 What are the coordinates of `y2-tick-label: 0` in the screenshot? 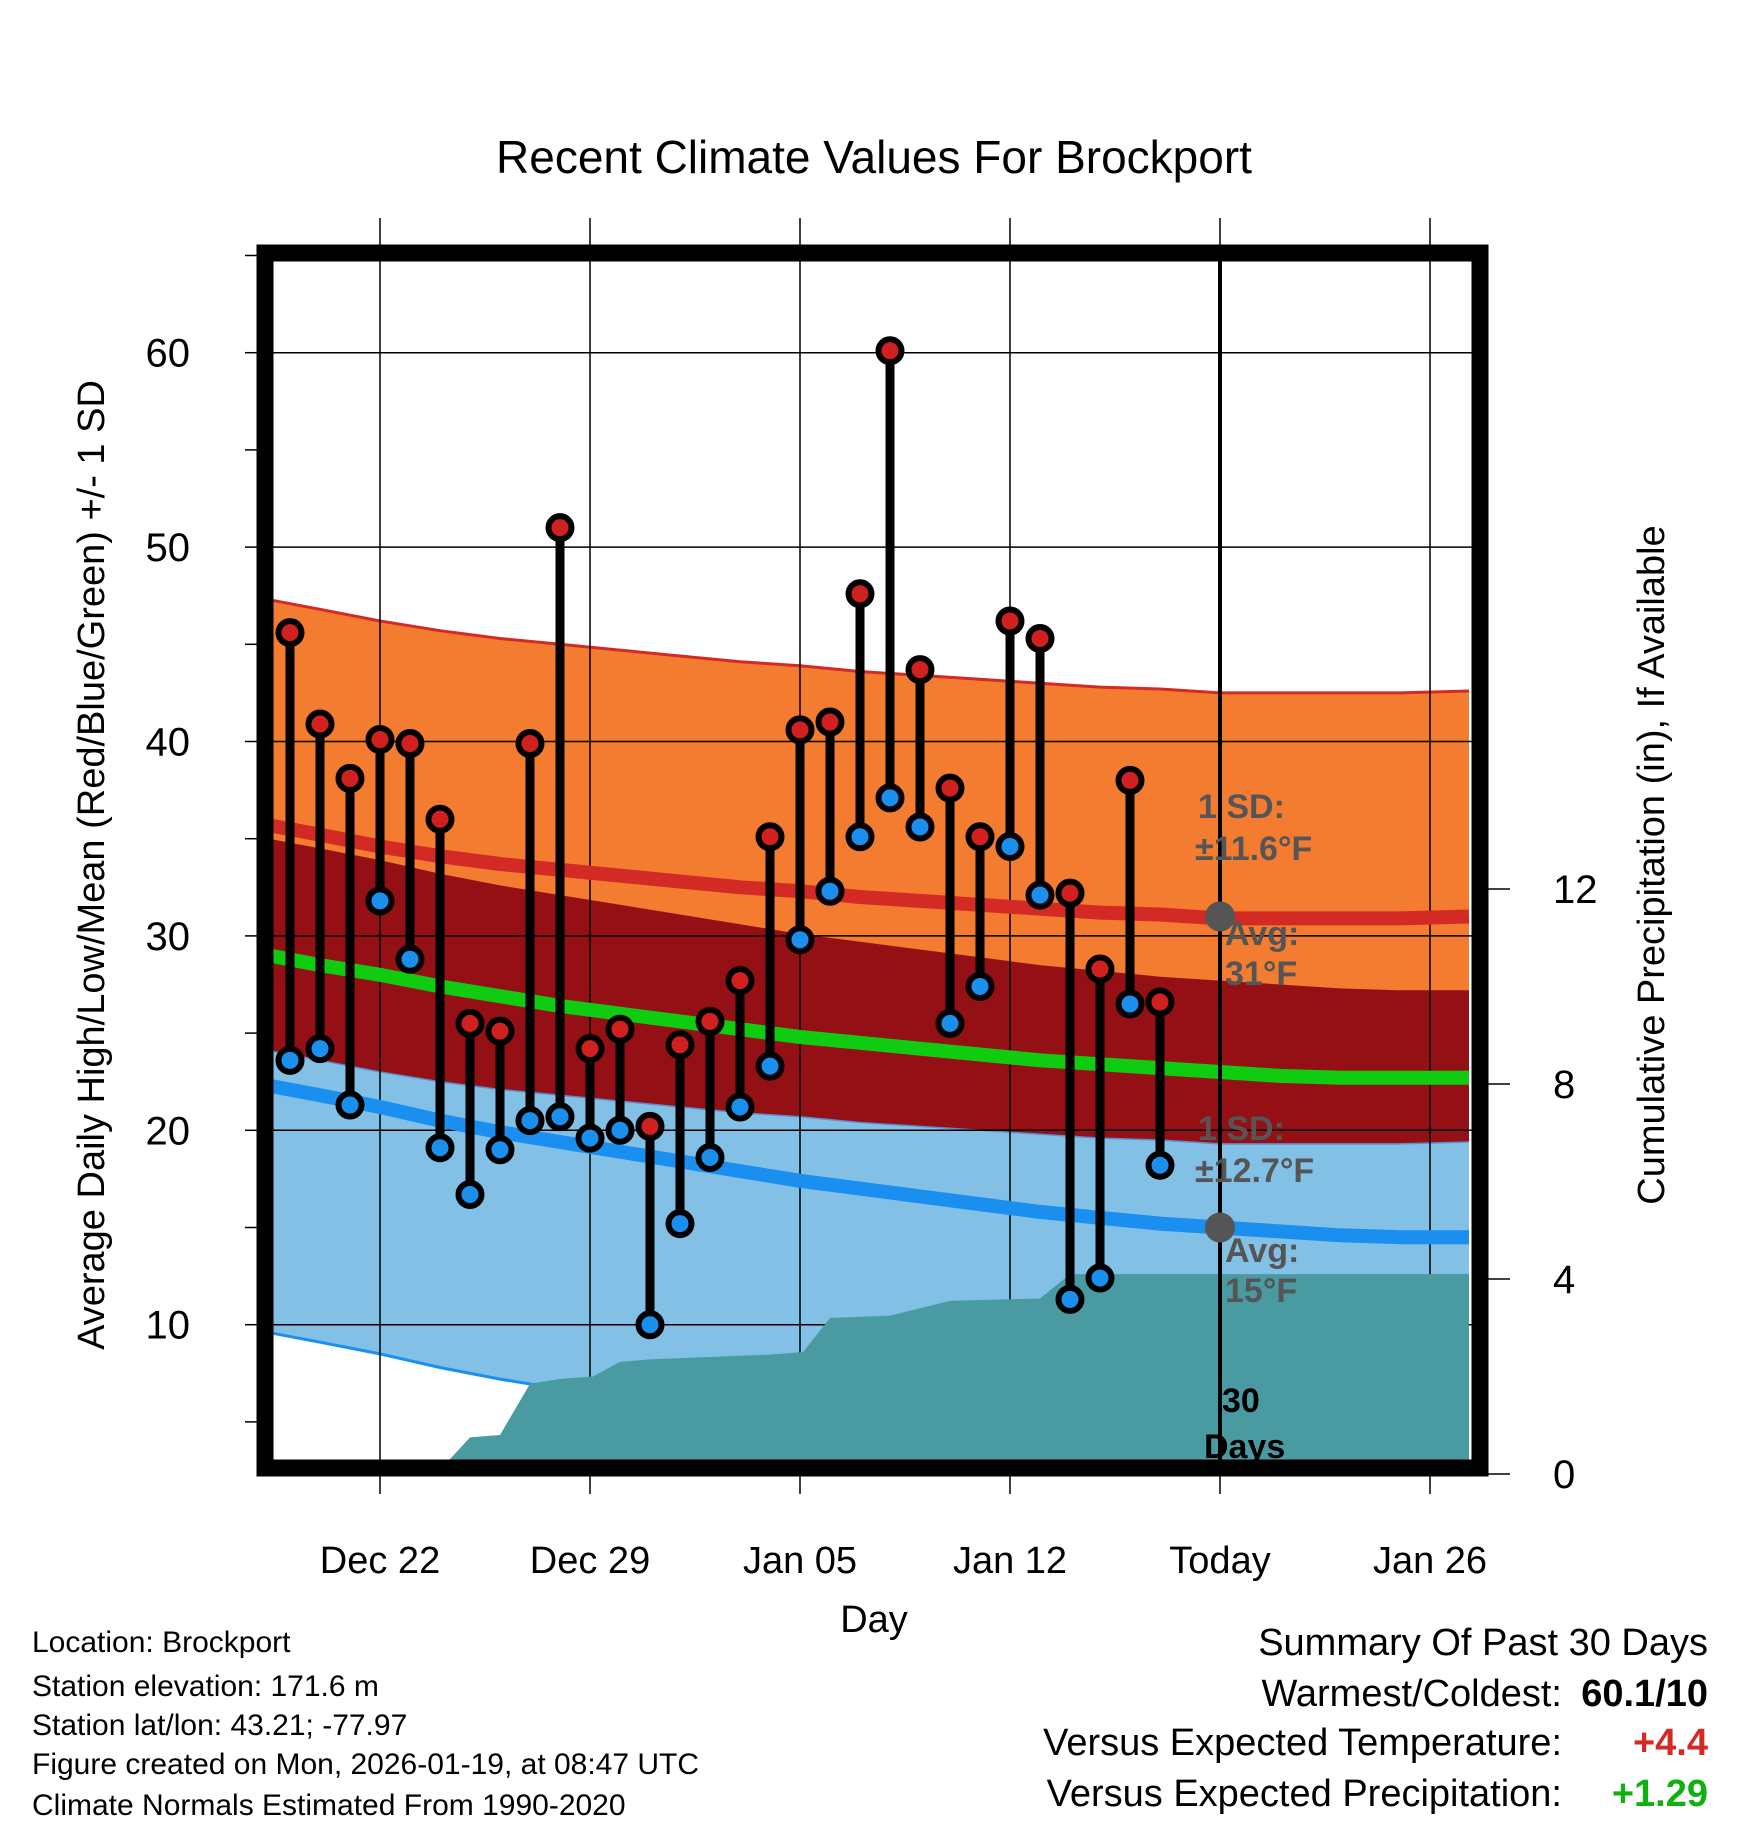 It's located at (1564, 1475).